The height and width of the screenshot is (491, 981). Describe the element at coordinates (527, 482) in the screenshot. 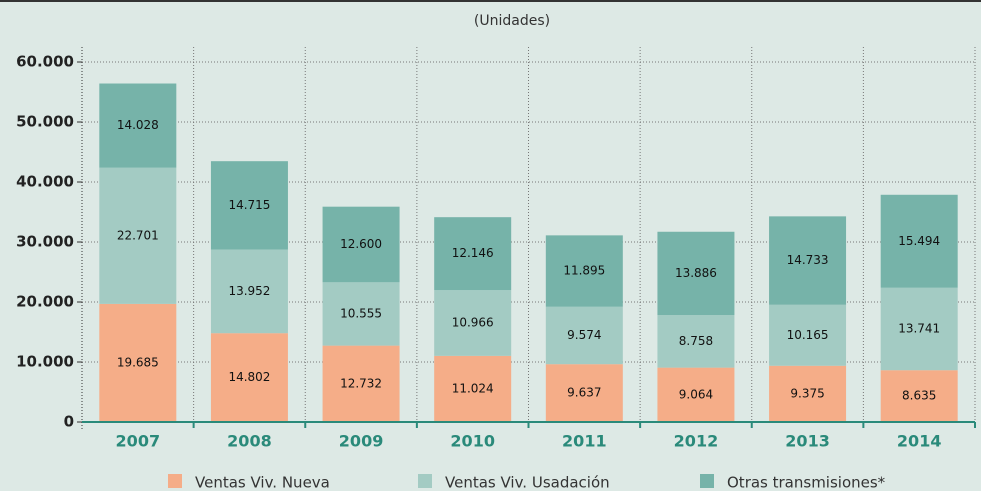

I see `legend-label: Ventas Viv. Usadación` at that location.